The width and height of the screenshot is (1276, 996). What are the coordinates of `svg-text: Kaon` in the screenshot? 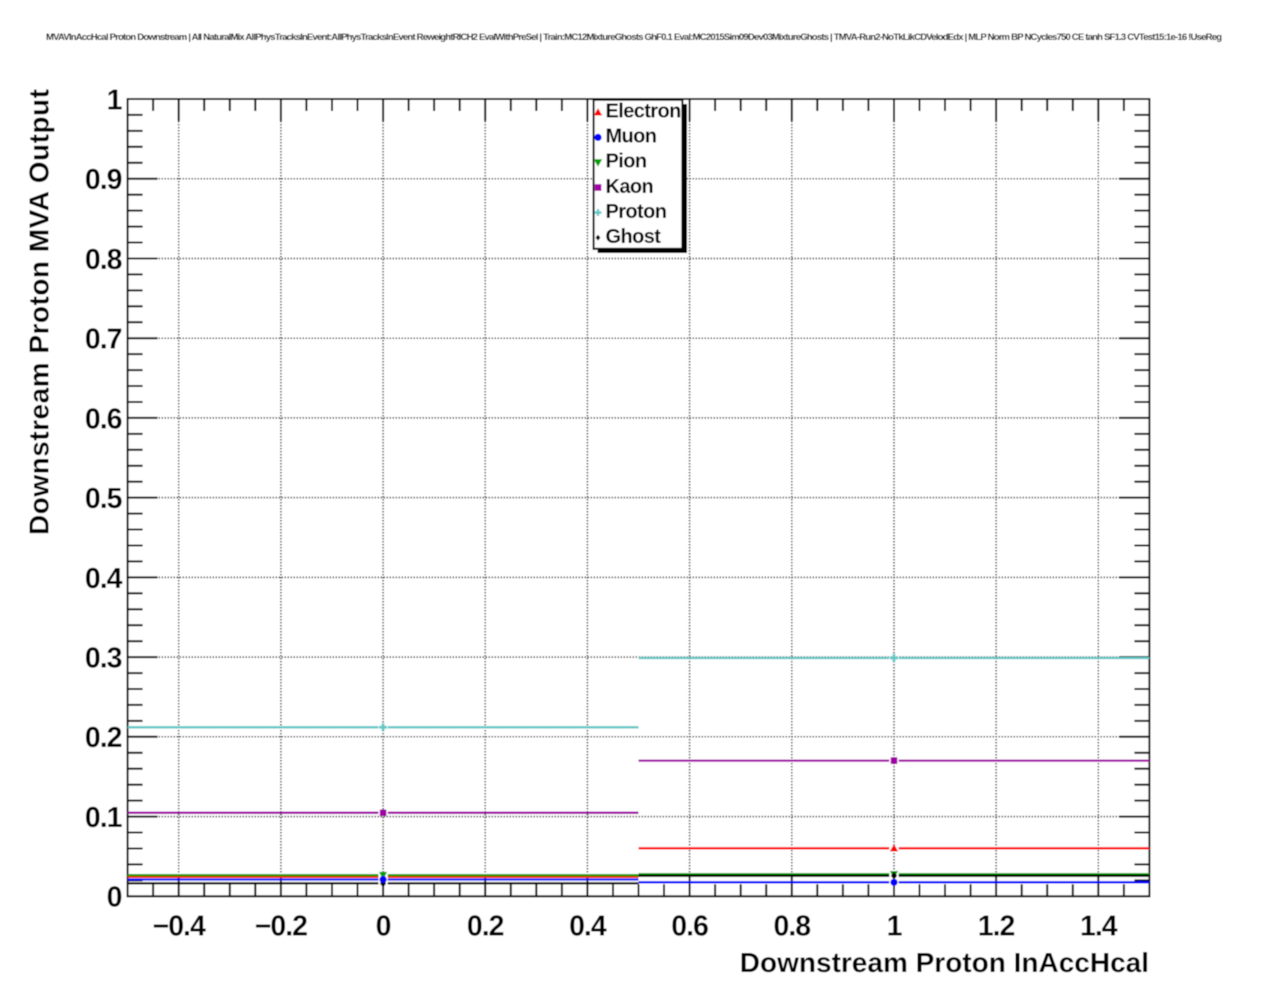 It's located at (630, 187).